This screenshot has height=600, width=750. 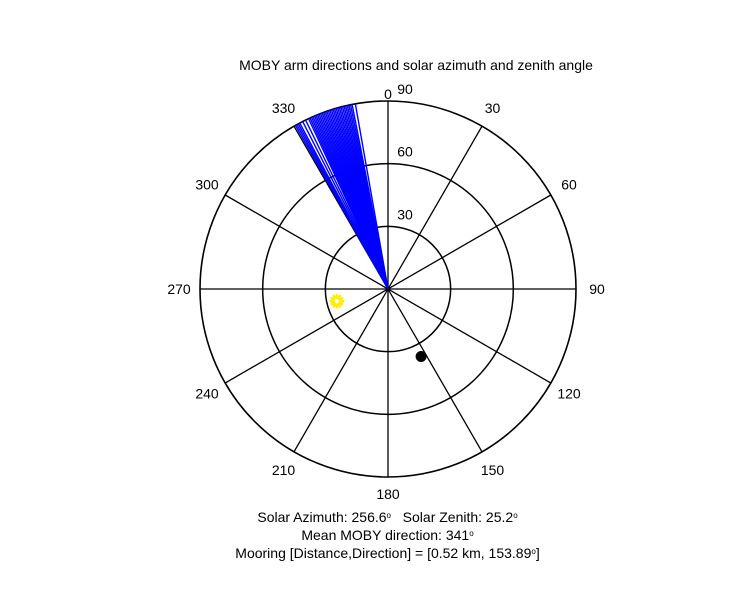 What do you see at coordinates (388, 494) in the screenshot?
I see `angle-tick-label: 180` at bounding box center [388, 494].